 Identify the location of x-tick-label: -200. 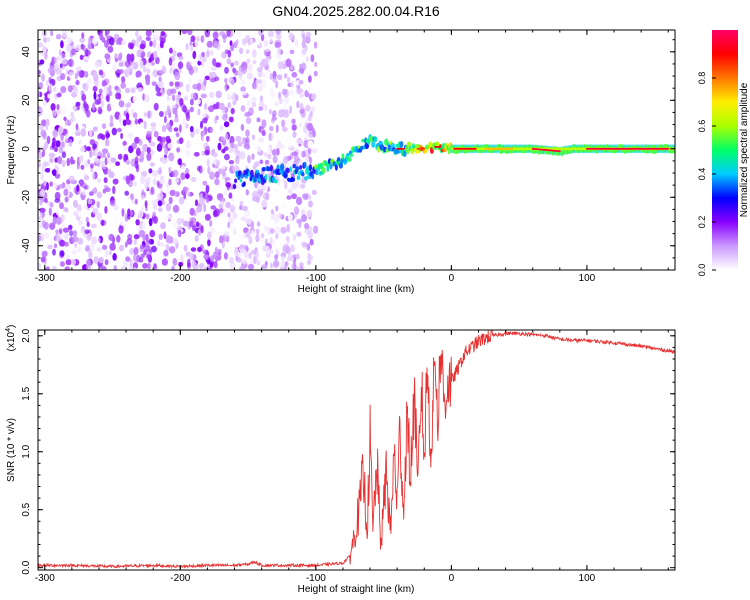
(180, 278).